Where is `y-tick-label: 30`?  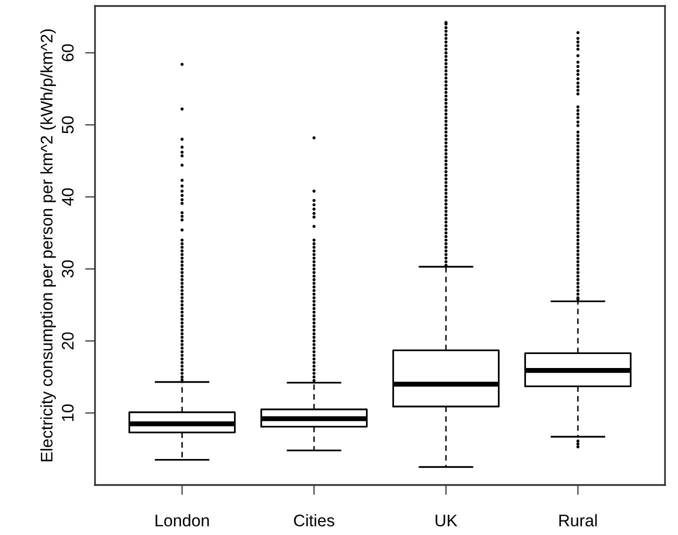
y-tick-label: 30 is located at coordinates (68, 269).